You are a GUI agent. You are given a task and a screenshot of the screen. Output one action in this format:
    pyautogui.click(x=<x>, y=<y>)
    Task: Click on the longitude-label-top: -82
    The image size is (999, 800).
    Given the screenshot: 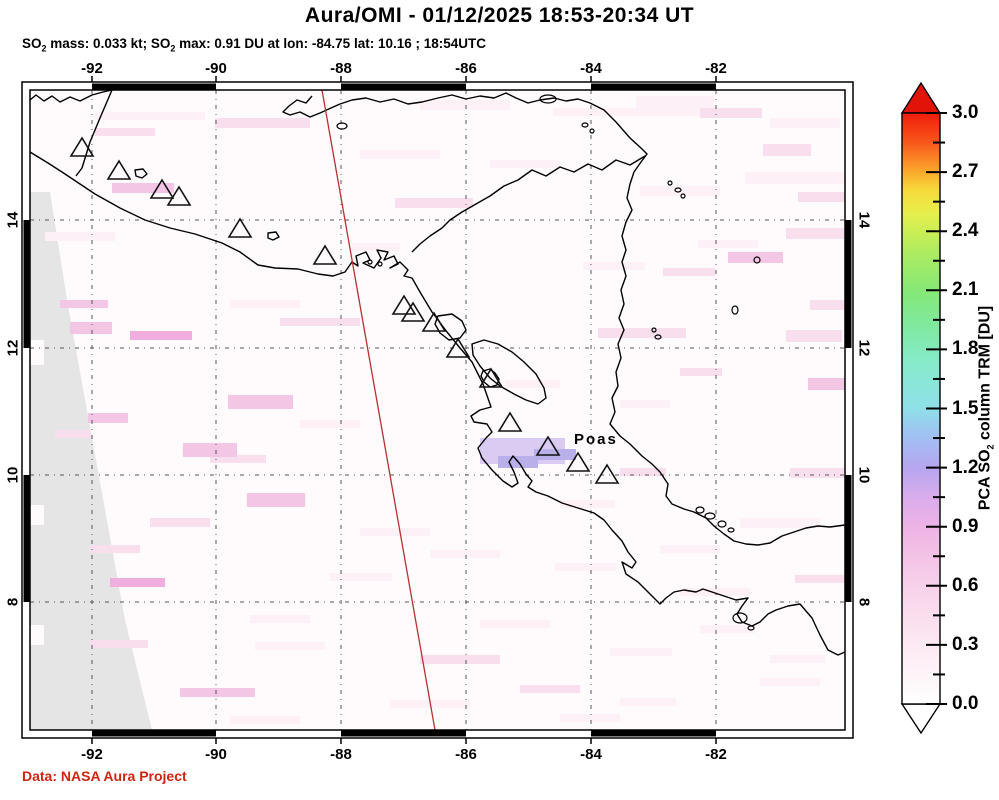 What is the action you would take?
    pyautogui.click(x=716, y=68)
    